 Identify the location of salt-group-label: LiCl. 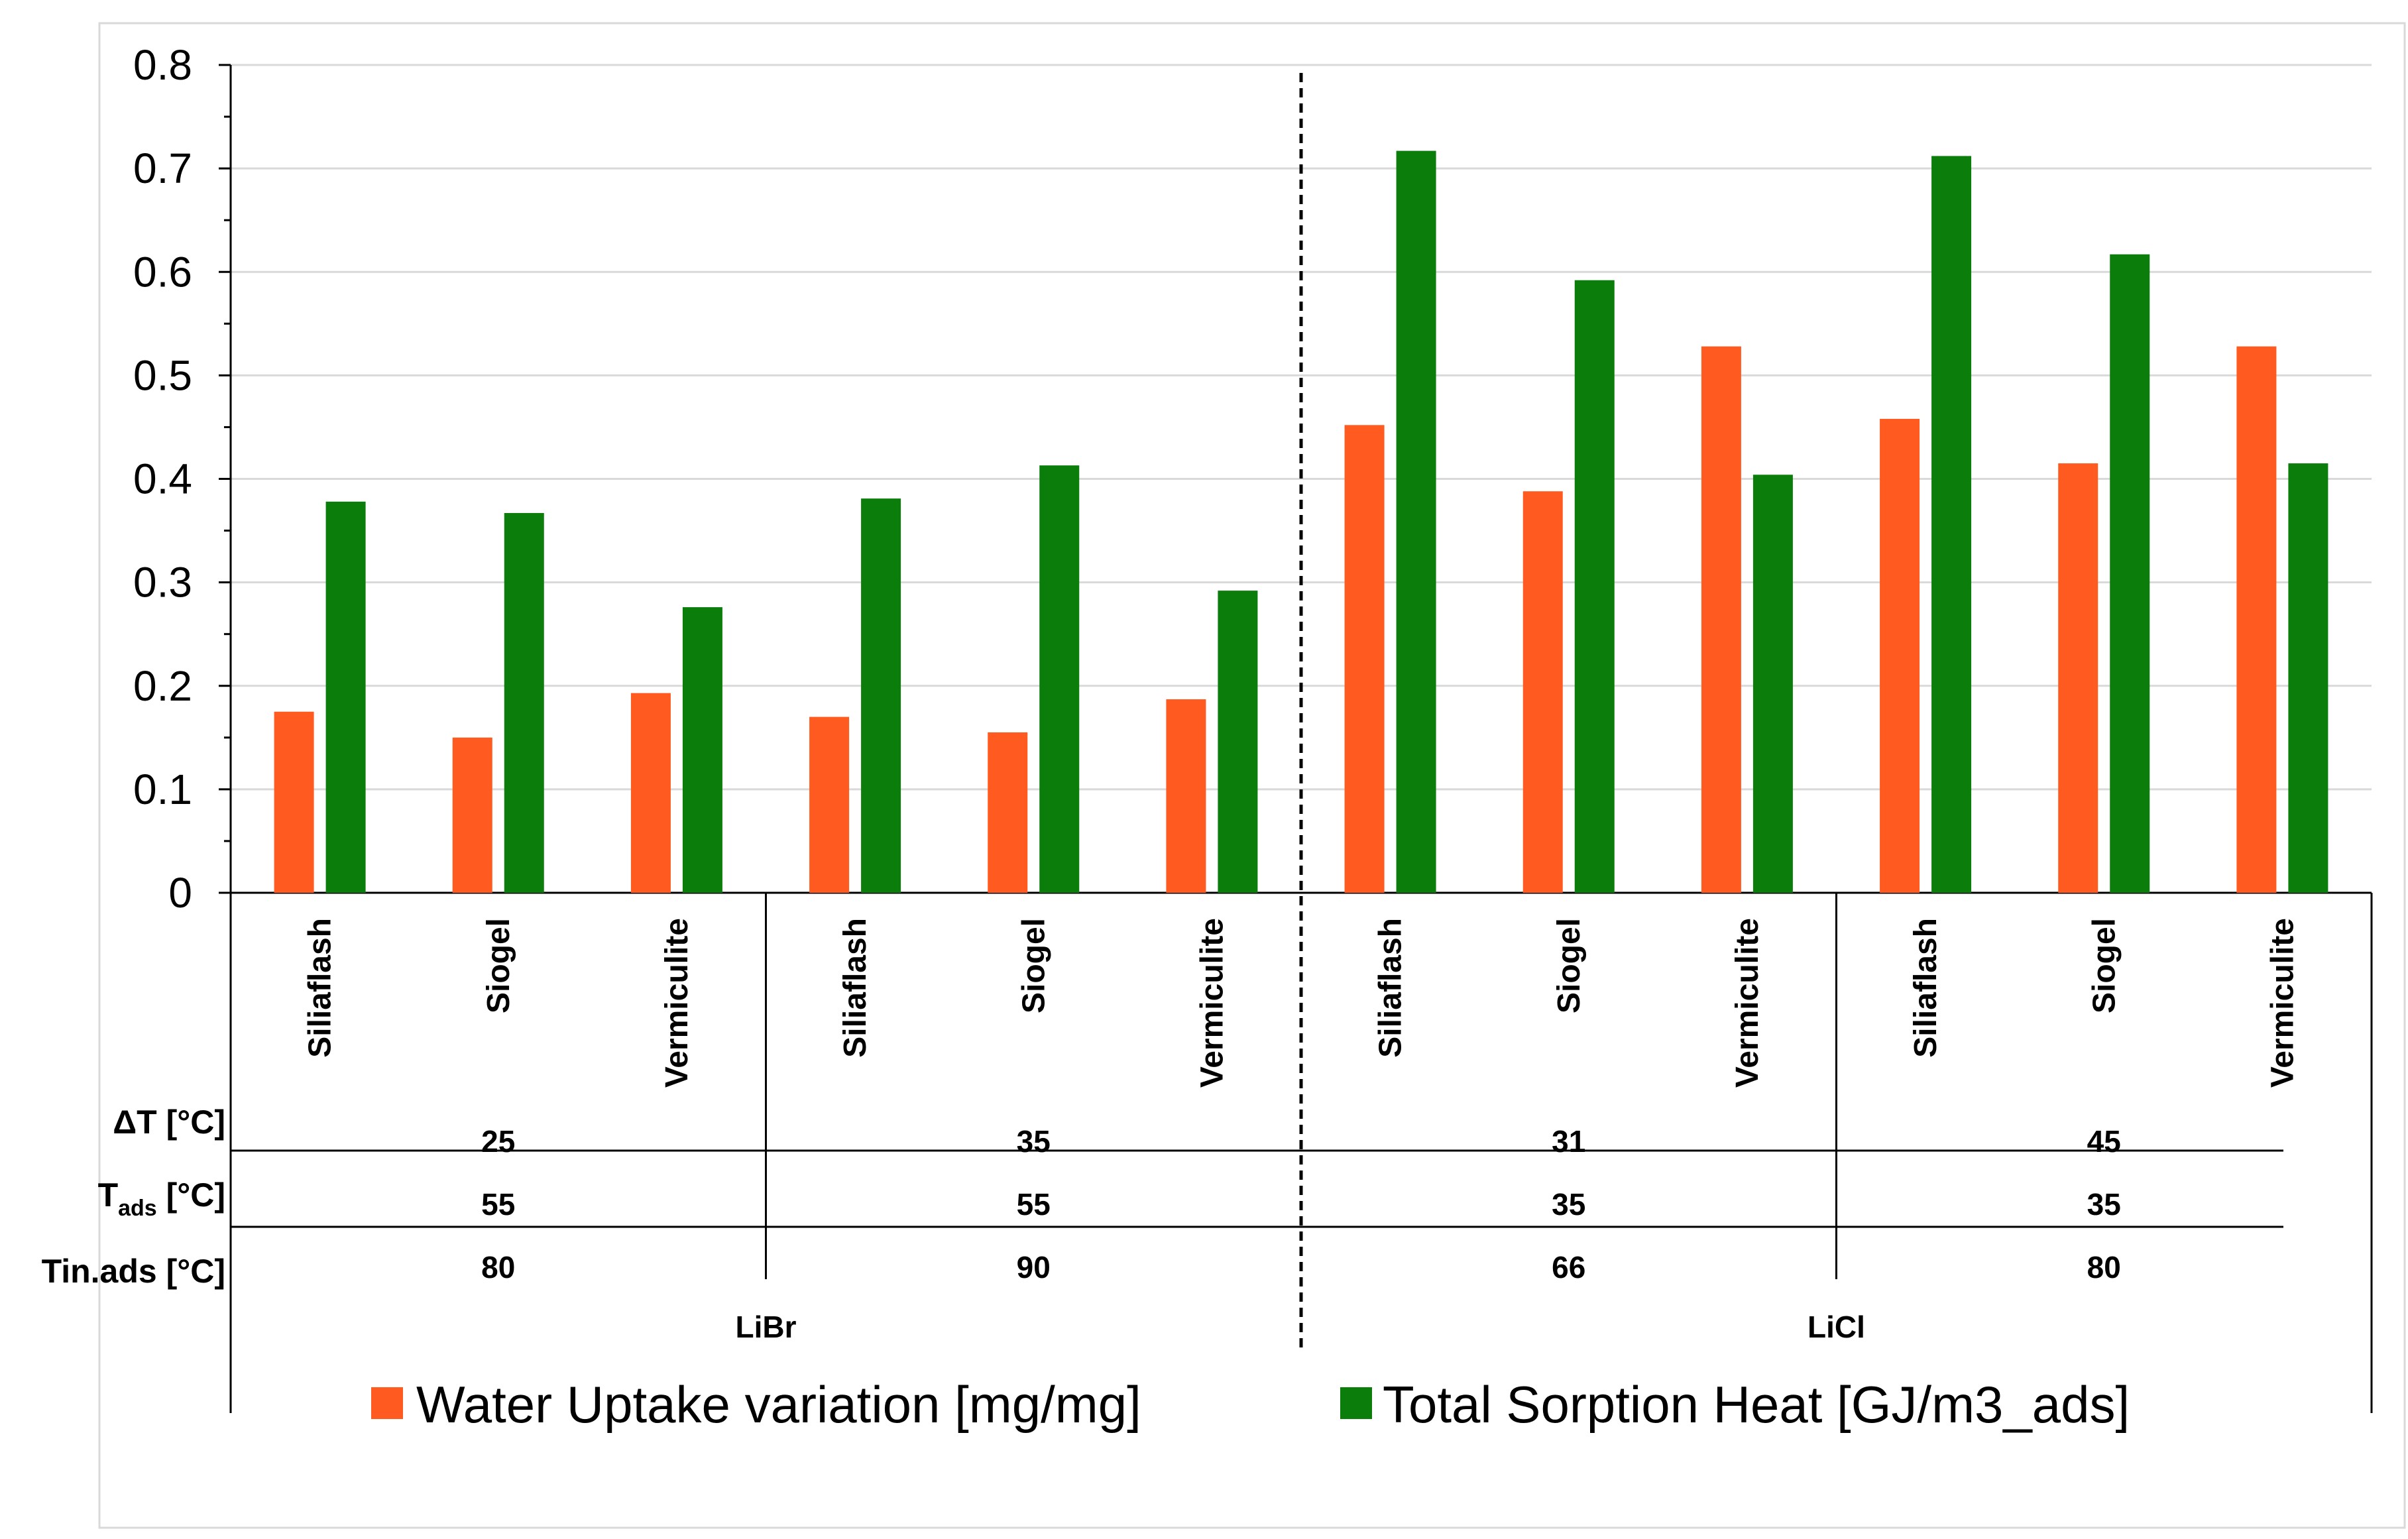
(1836, 1327).